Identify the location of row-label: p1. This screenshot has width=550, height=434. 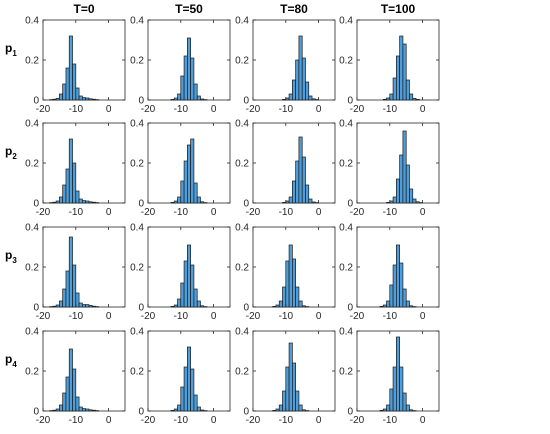
(11, 49).